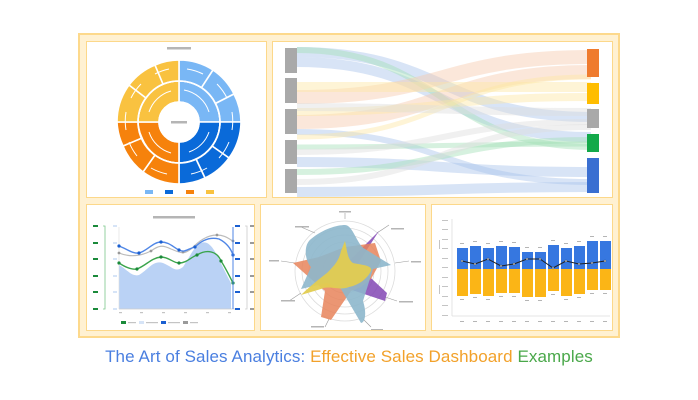  Describe the element at coordinates (291, 120) in the screenshot. I see `sankey-source-nodes` at that location.